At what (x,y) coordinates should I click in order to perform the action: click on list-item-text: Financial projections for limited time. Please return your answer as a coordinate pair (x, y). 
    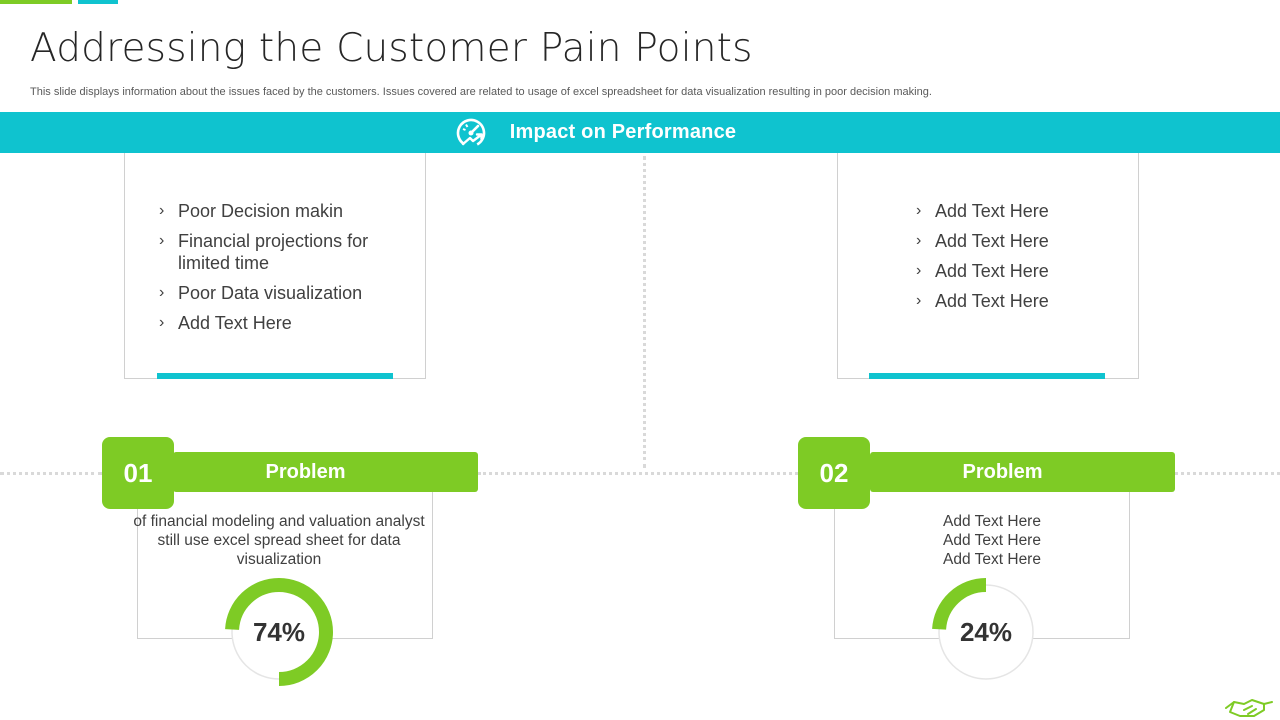
    Looking at the image, I should click on (273, 252).